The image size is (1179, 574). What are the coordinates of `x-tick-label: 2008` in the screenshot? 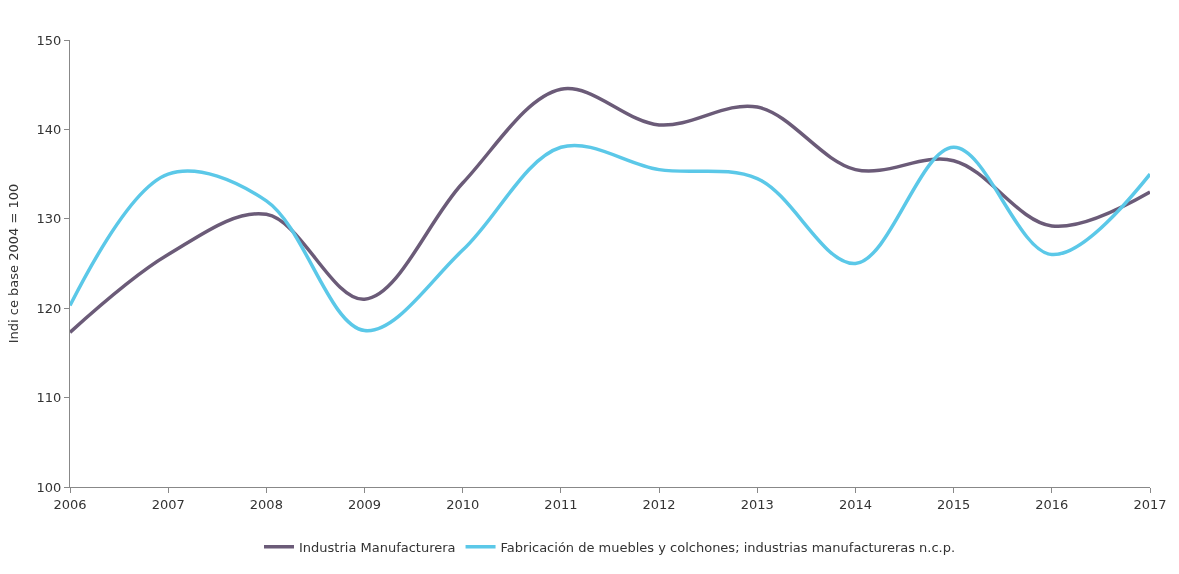 It's located at (266, 504).